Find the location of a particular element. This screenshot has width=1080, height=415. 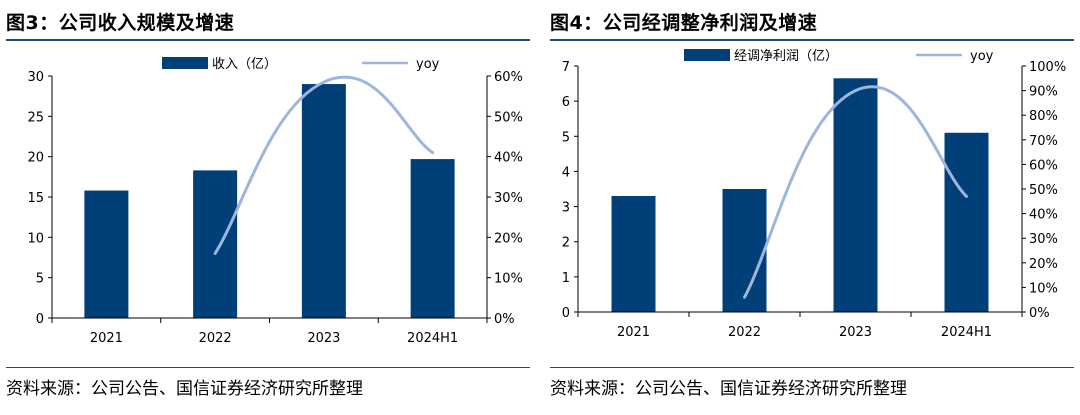

y-left-tick-label: 25 is located at coordinates (35, 117).